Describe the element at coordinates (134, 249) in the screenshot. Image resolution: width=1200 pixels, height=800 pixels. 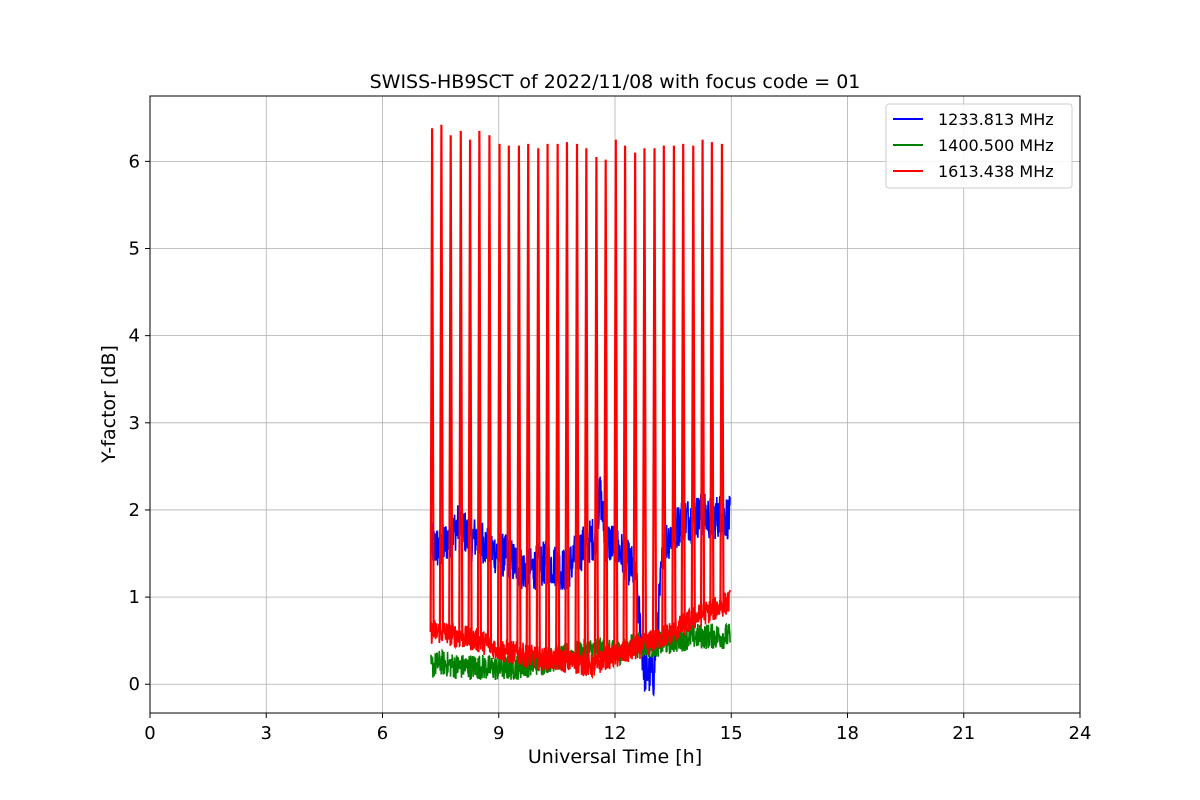
I see `y-tick-label: 5` at that location.